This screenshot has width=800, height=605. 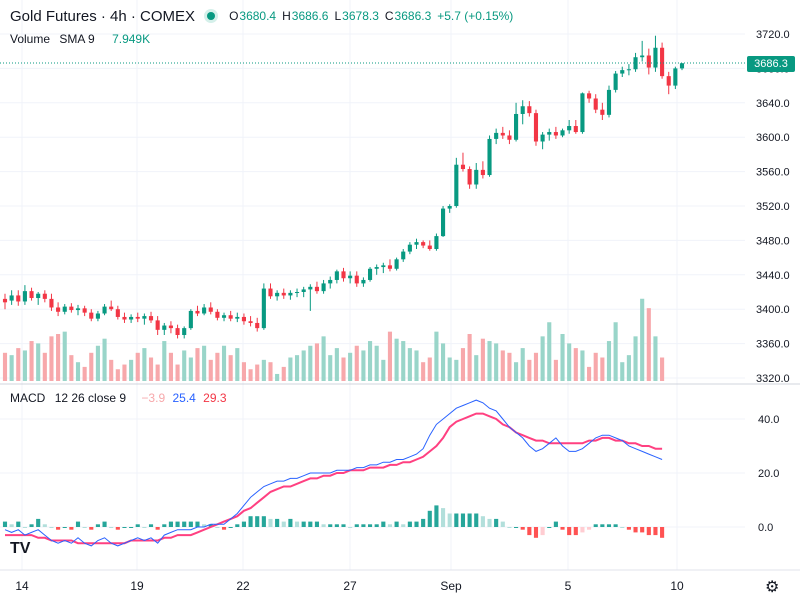 I want to click on price-axis-label: 3400.0, so click(x=773, y=310).